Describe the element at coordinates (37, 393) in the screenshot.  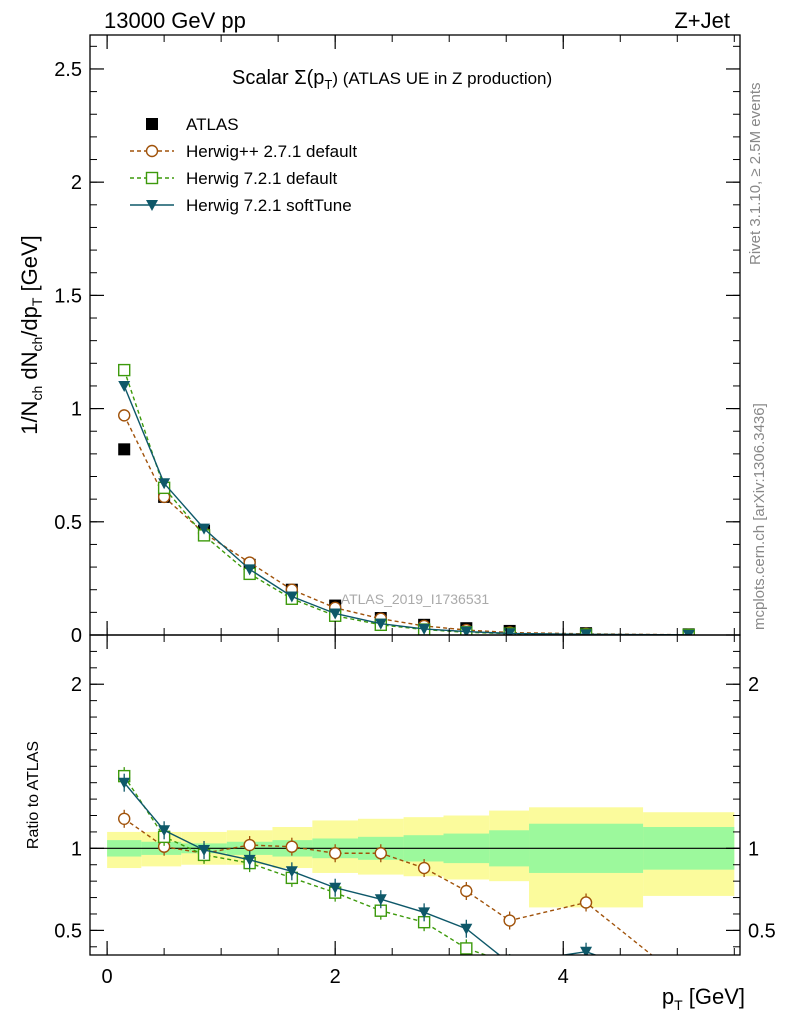
I see `main-ylabel-s1: ch` at that location.